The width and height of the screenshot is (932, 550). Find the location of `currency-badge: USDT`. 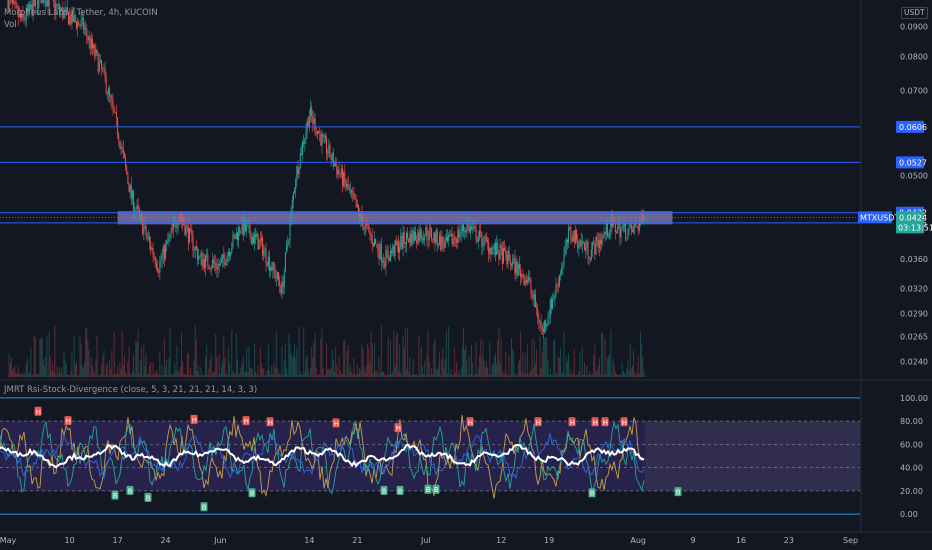

currency-badge: USDT is located at coordinates (914, 13).